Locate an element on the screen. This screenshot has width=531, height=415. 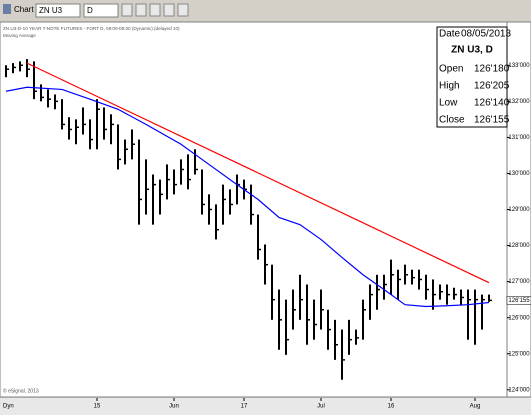
info-row-label: Open is located at coordinates (451, 69).